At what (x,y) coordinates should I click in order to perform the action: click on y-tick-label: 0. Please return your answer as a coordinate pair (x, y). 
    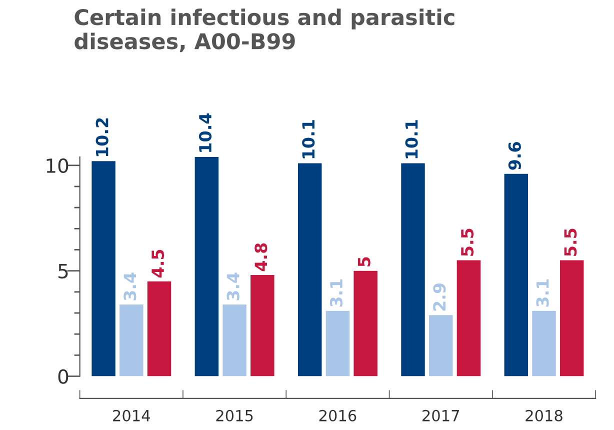
    Looking at the image, I should click on (63, 376).